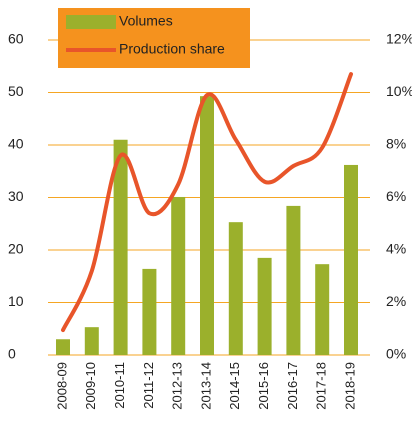  I want to click on x-tick-label: 2012-13, so click(177, 386).